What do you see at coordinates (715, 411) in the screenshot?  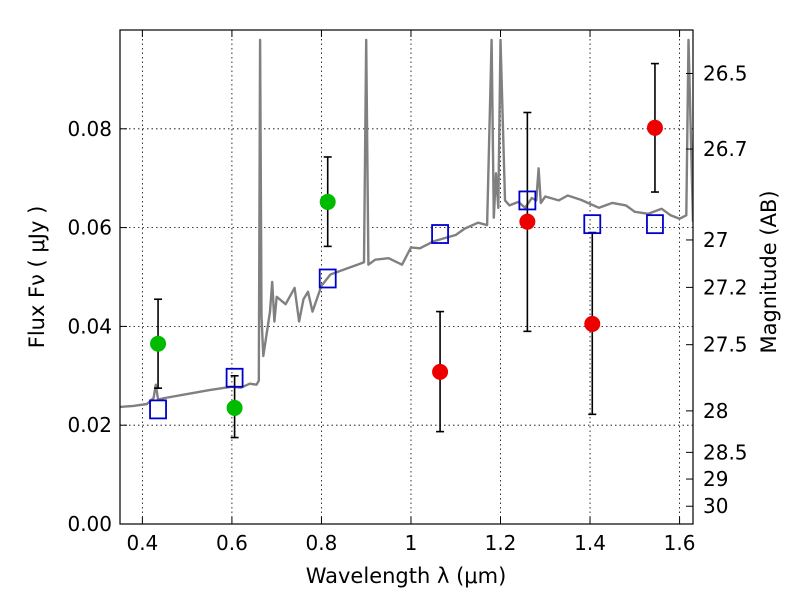 I see `right-tick-label: 28` at bounding box center [715, 411].